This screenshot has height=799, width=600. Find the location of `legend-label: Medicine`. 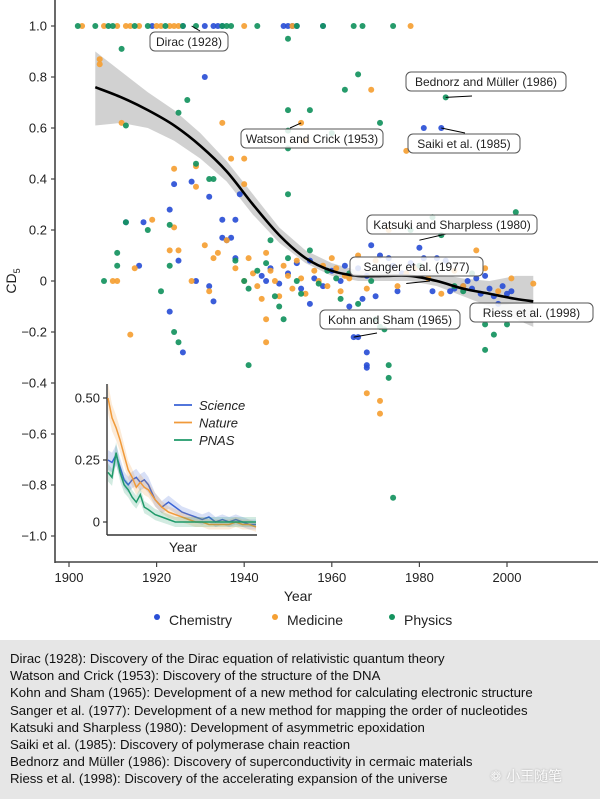

legend-label: Medicine is located at coordinates (315, 620).